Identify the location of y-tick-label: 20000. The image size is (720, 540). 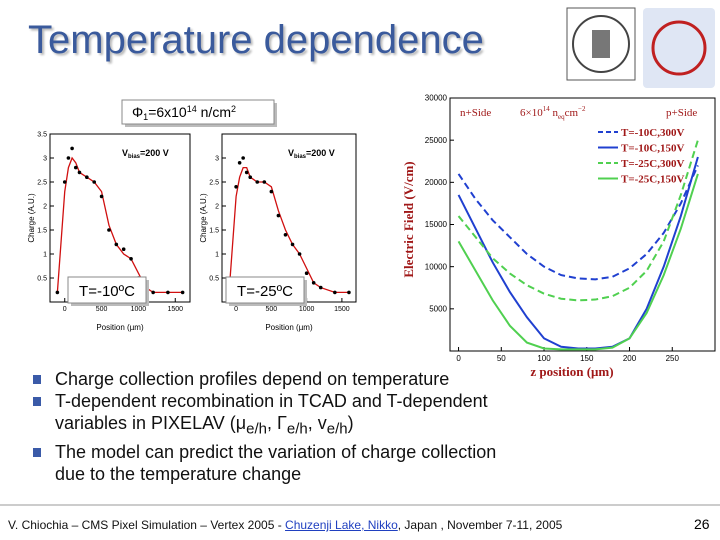
(436, 182).